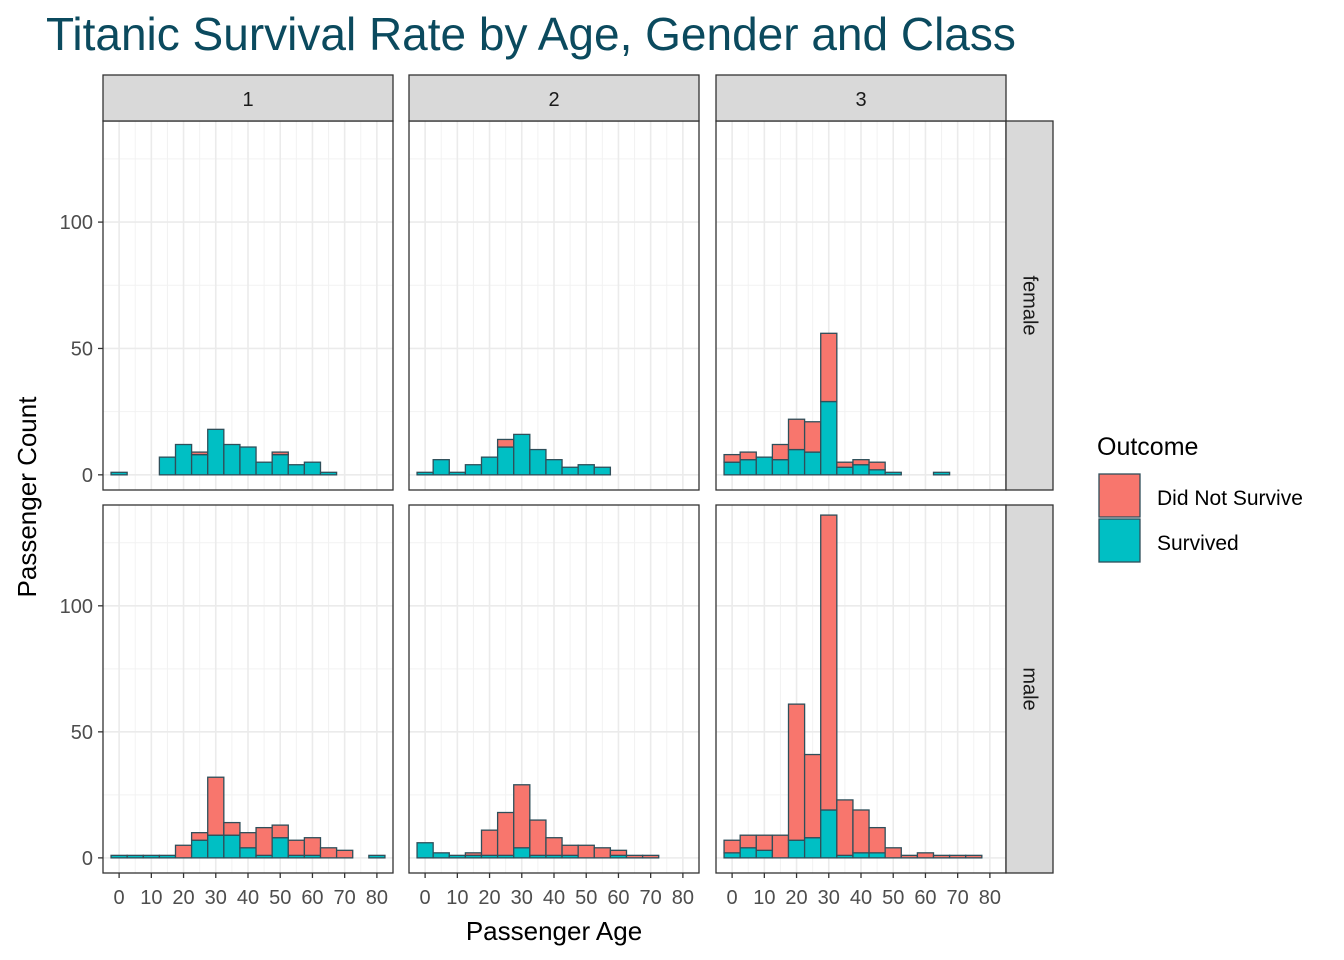 The image size is (1344, 960). I want to click on x-tick-label: 70, so click(958, 898).